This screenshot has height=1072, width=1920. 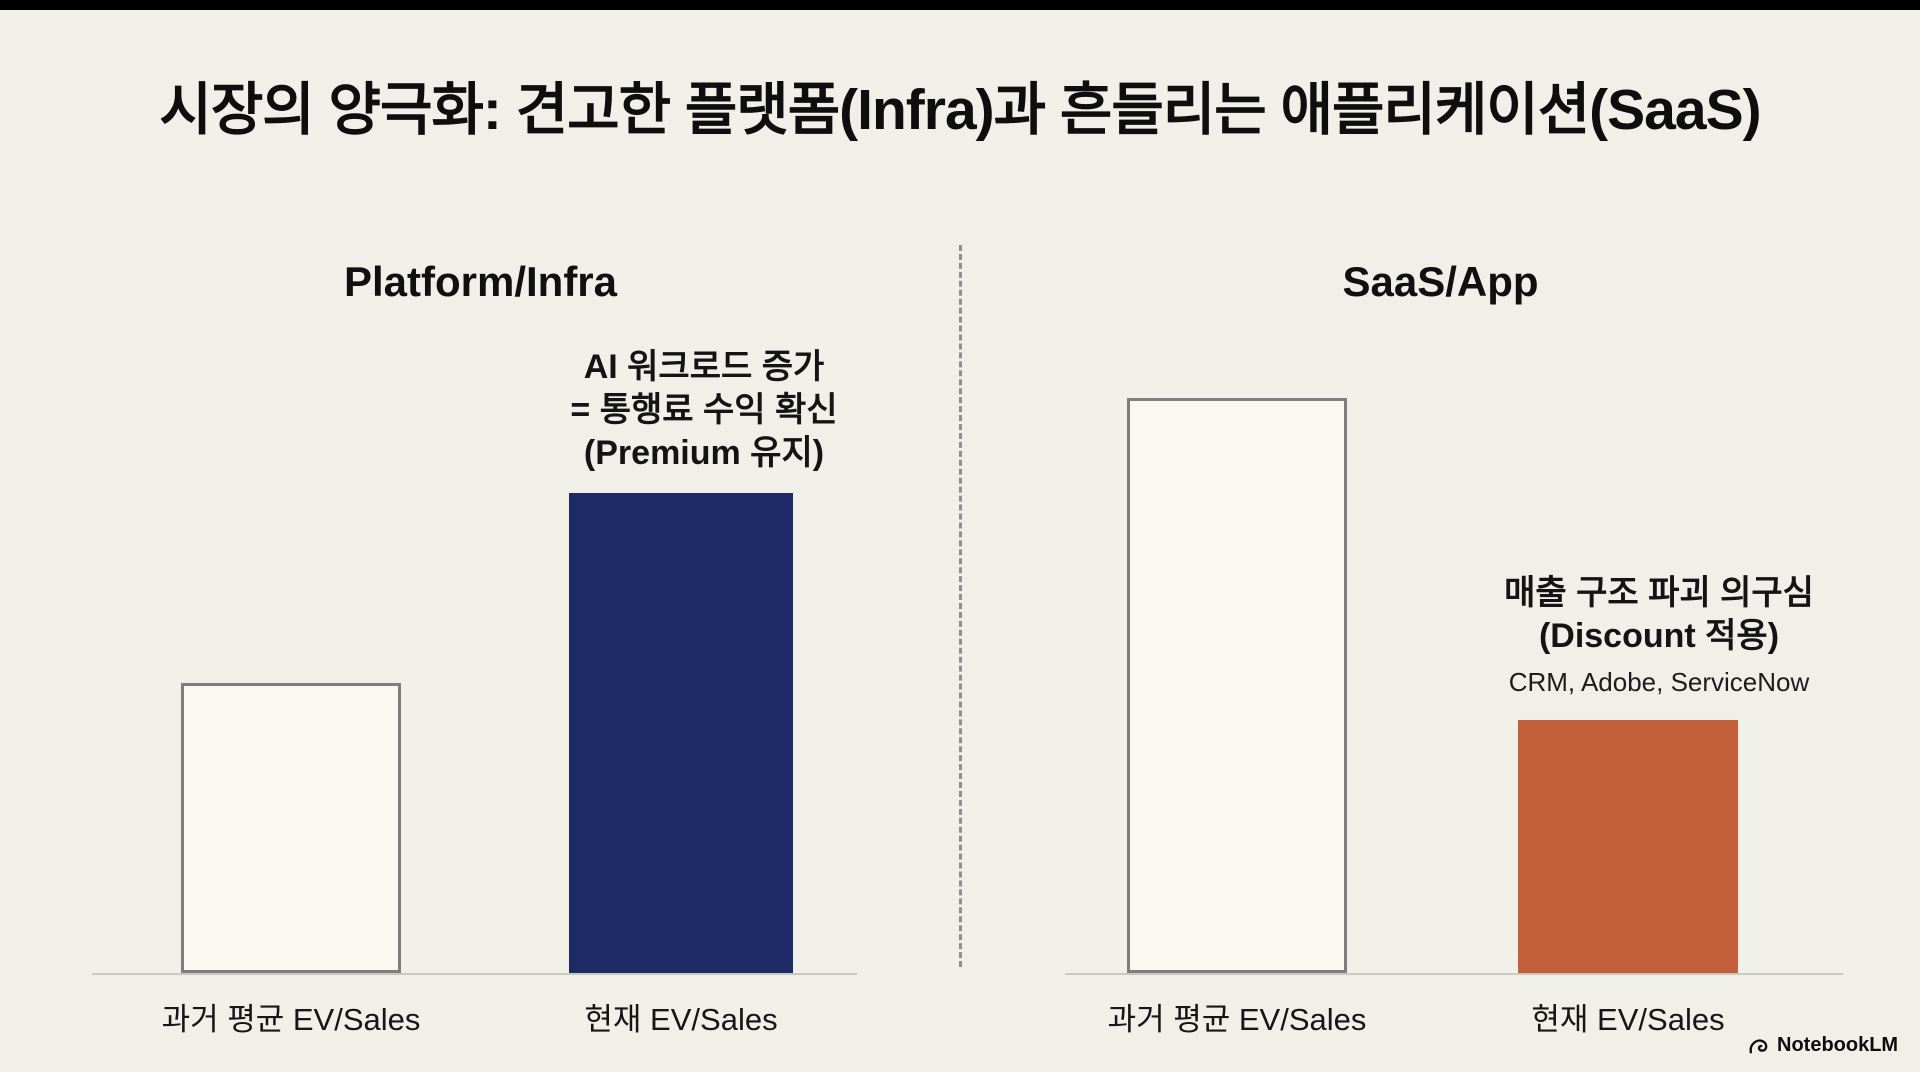 I want to click on saas-current-bar-label: 현재 EV/Sales, so click(x=1628, y=1019).